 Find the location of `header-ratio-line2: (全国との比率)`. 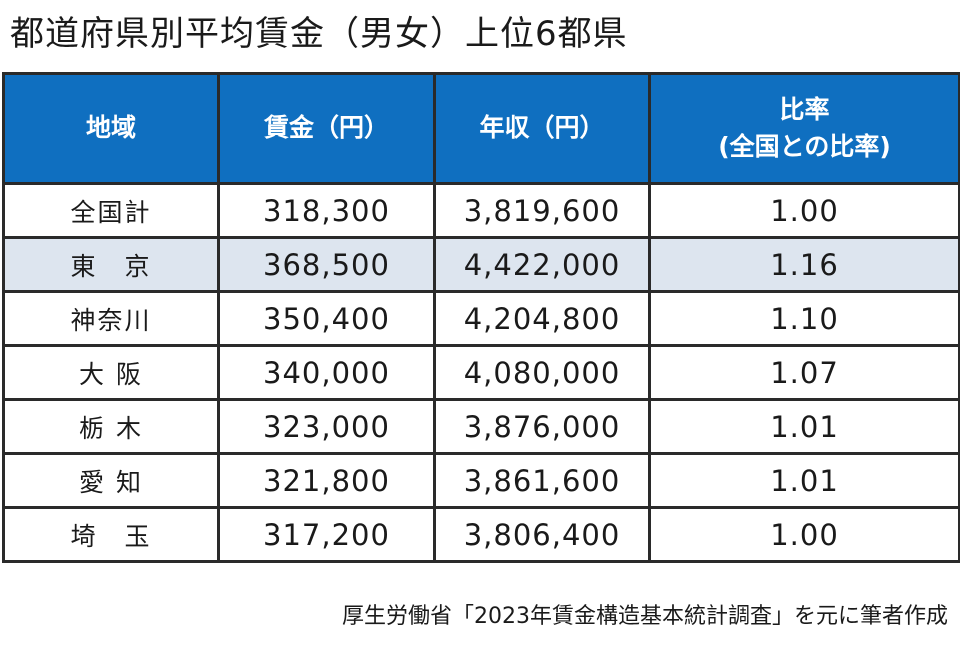

header-ratio-line2: (全国との比率) is located at coordinates (804, 146).